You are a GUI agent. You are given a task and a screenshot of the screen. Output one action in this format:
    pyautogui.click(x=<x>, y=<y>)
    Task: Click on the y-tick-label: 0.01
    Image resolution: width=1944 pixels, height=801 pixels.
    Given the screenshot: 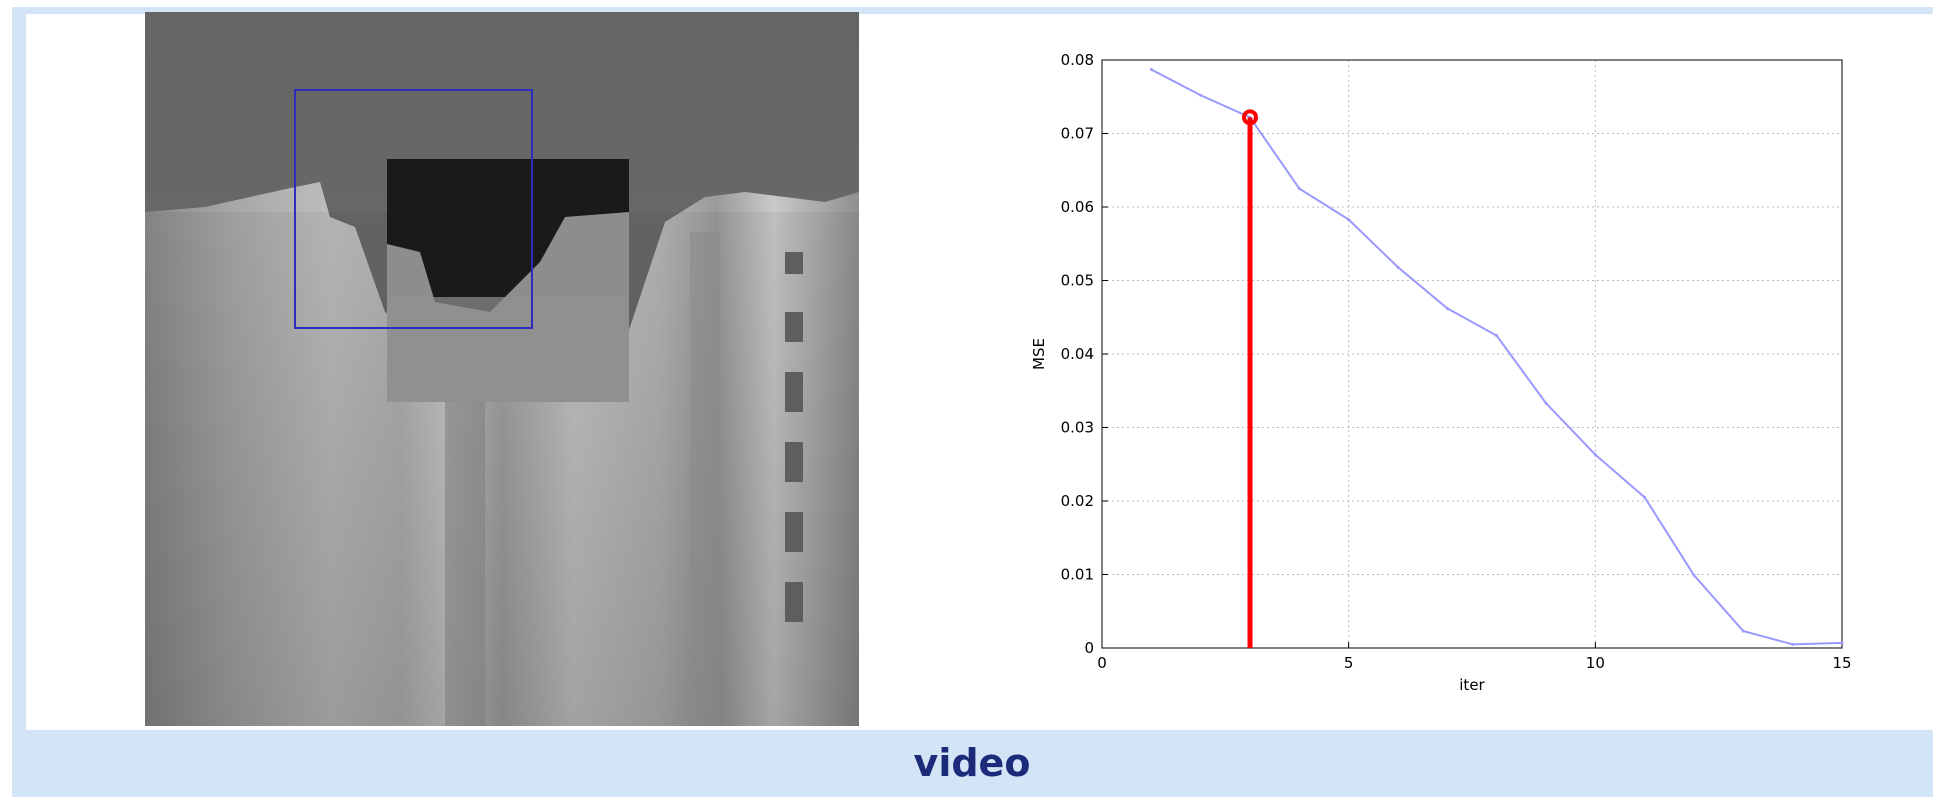 What is the action you would take?
    pyautogui.click(x=1077, y=575)
    